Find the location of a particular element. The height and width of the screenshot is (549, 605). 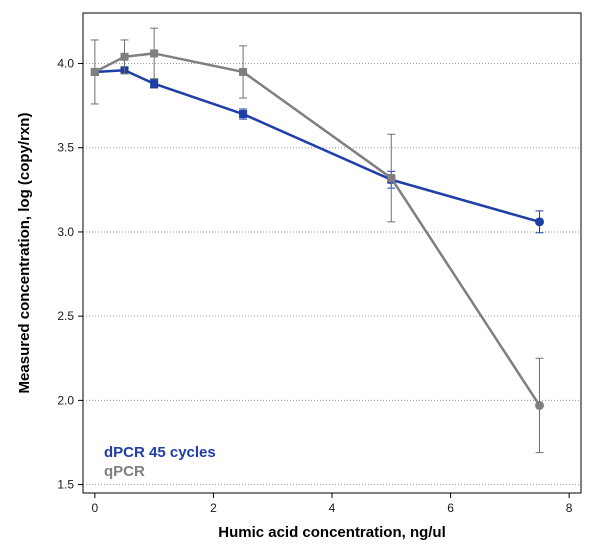

y-axis-title: Measured concentration, log (copy/rxn) is located at coordinates (24, 253).